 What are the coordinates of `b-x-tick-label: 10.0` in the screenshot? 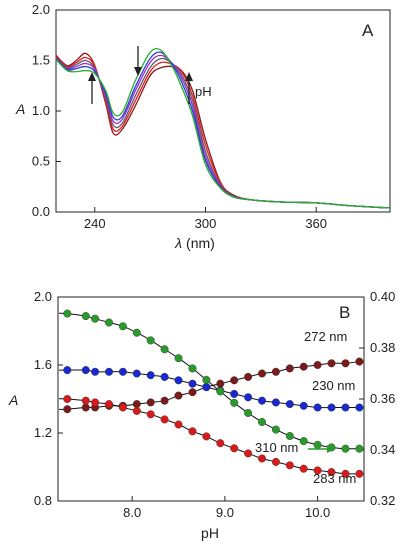 It's located at (317, 512).